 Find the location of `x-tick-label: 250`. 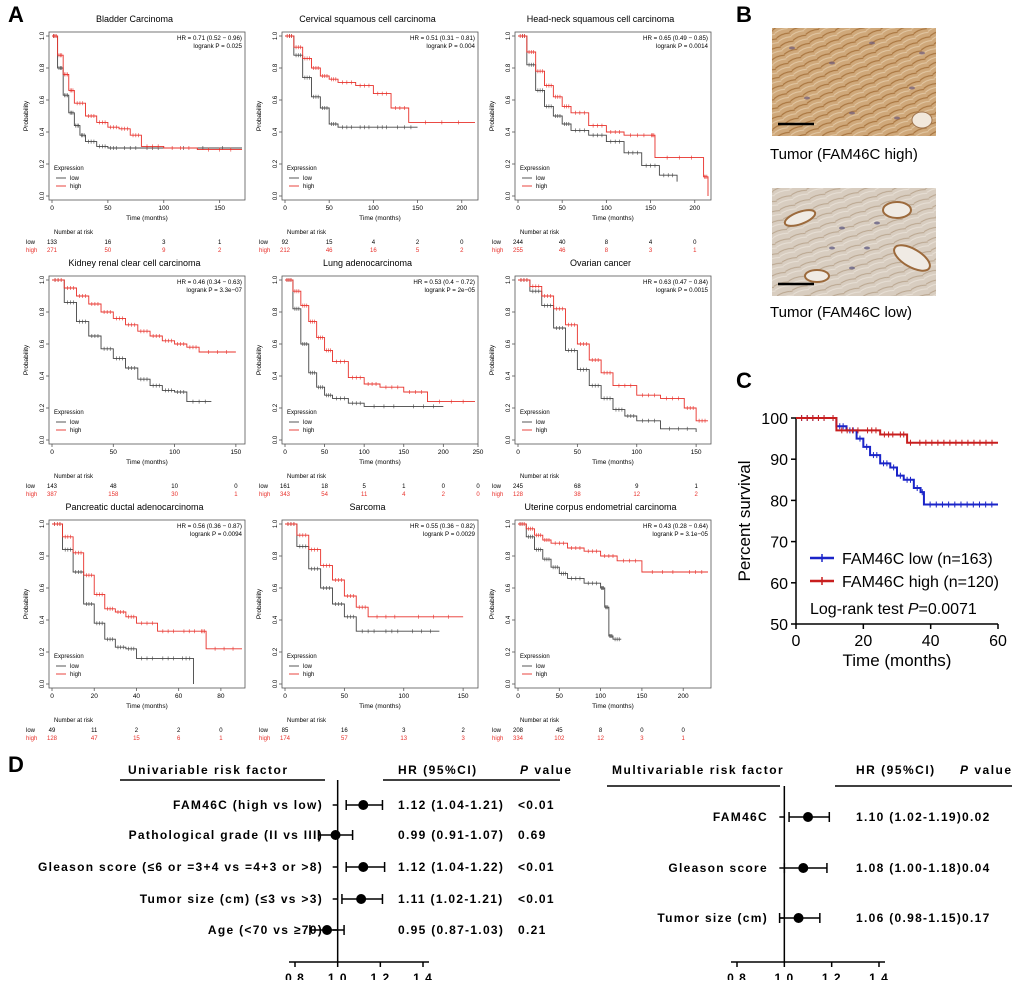

x-tick-label: 250 is located at coordinates (478, 452).